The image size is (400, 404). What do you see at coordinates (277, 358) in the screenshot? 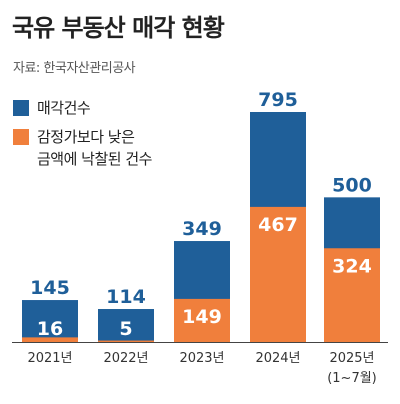
I see `x-tick-label-4: 2024년` at bounding box center [277, 358].